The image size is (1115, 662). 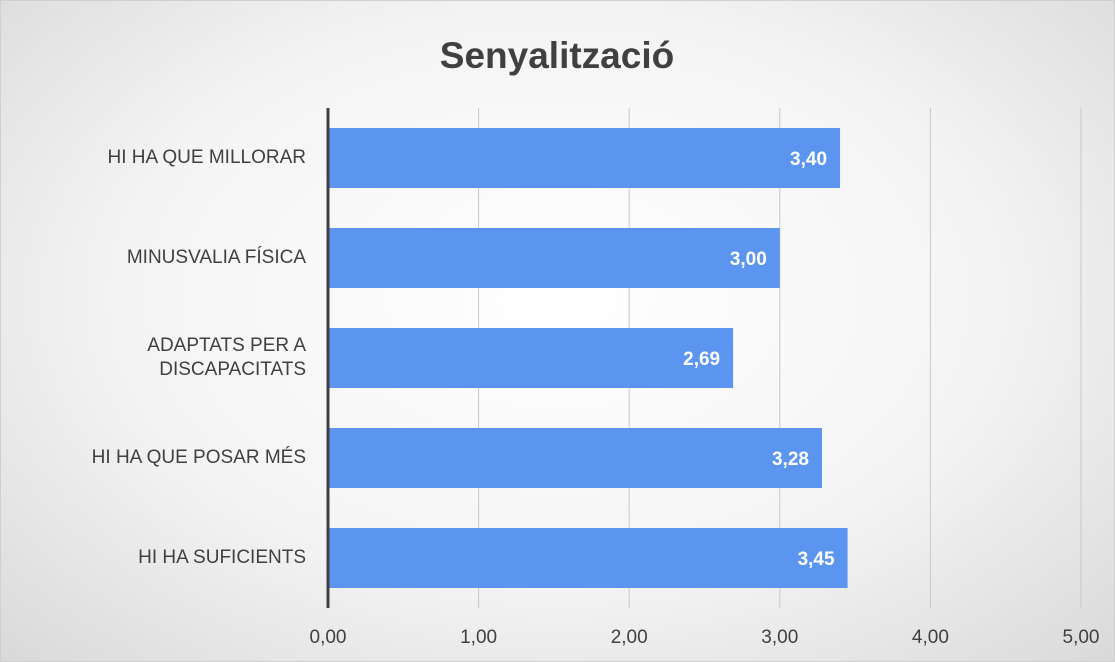 What do you see at coordinates (216, 257) in the screenshot?
I see `y-tick-label: MINUSVALIA FÍSICA` at bounding box center [216, 257].